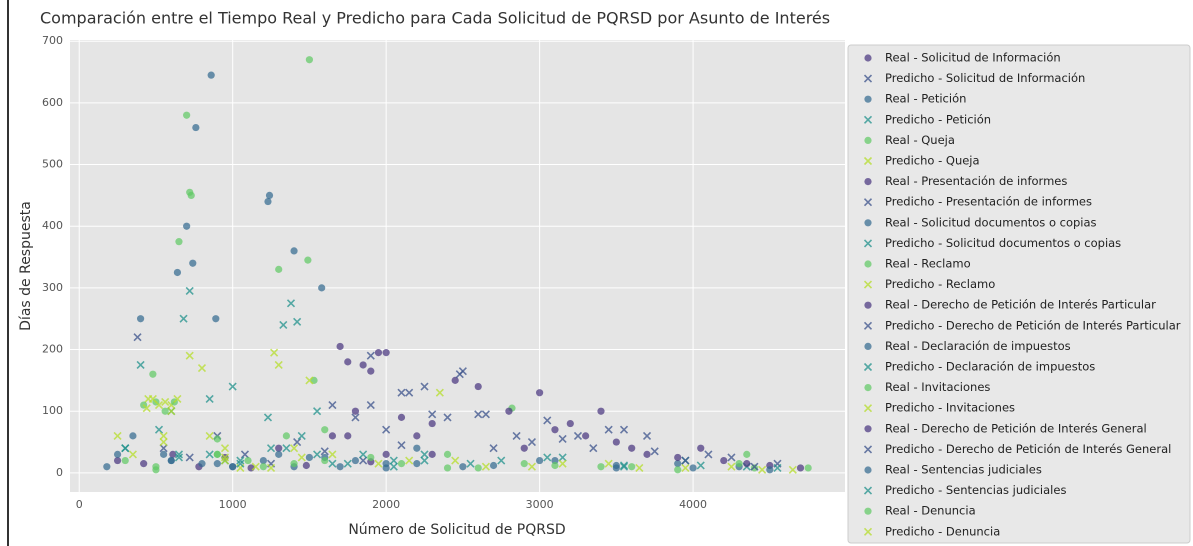  I want to click on legend-label: Real - Invitaciones, so click(937, 387).